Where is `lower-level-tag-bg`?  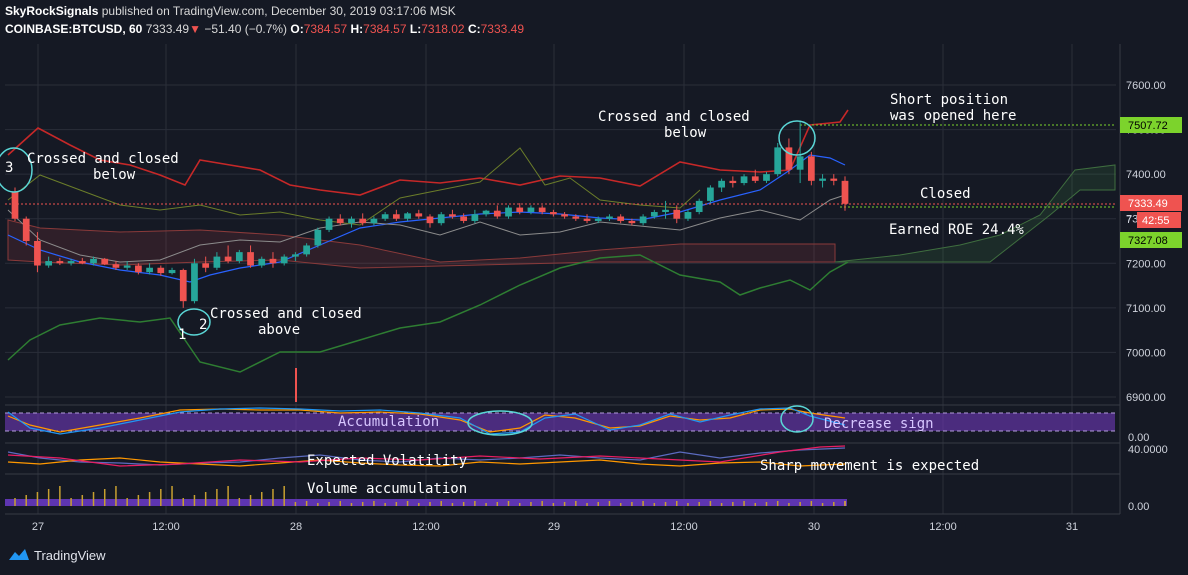
lower-level-tag-bg is located at coordinates (1151, 240).